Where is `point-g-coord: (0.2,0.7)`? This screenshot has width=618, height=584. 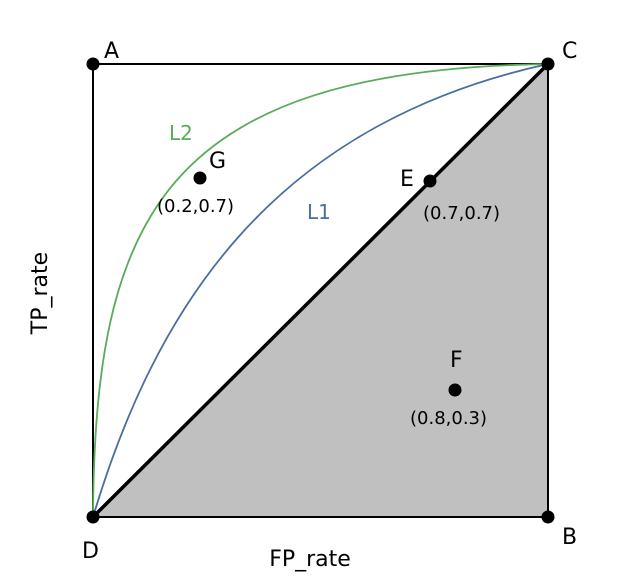
point-g-coord: (0.2,0.7) is located at coordinates (195, 206).